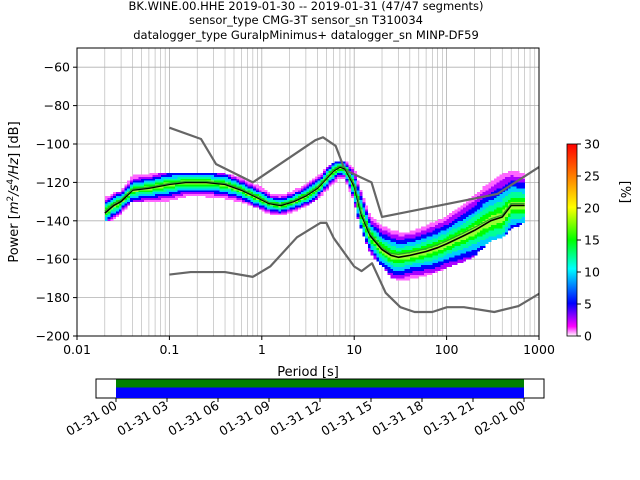 The width and height of the screenshot is (640, 480). Describe the element at coordinates (56, 202) in the screenshot. I see `y-ticks: −200−180−160−140−120−100−80−60` at that location.